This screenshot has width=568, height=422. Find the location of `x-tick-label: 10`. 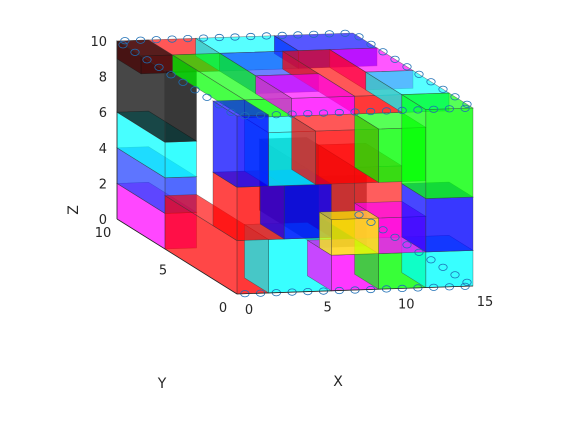

x-tick-label: 10 is located at coordinates (406, 305).